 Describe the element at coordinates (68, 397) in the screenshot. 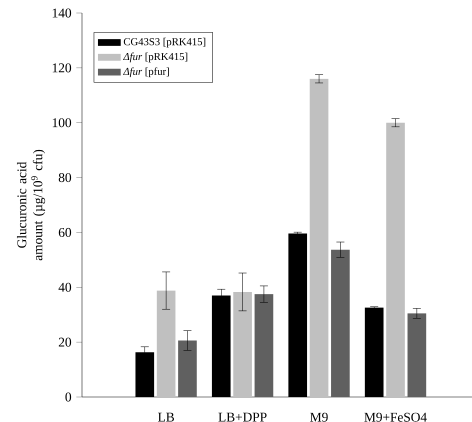

I see `y-tick-label: 0` at that location.